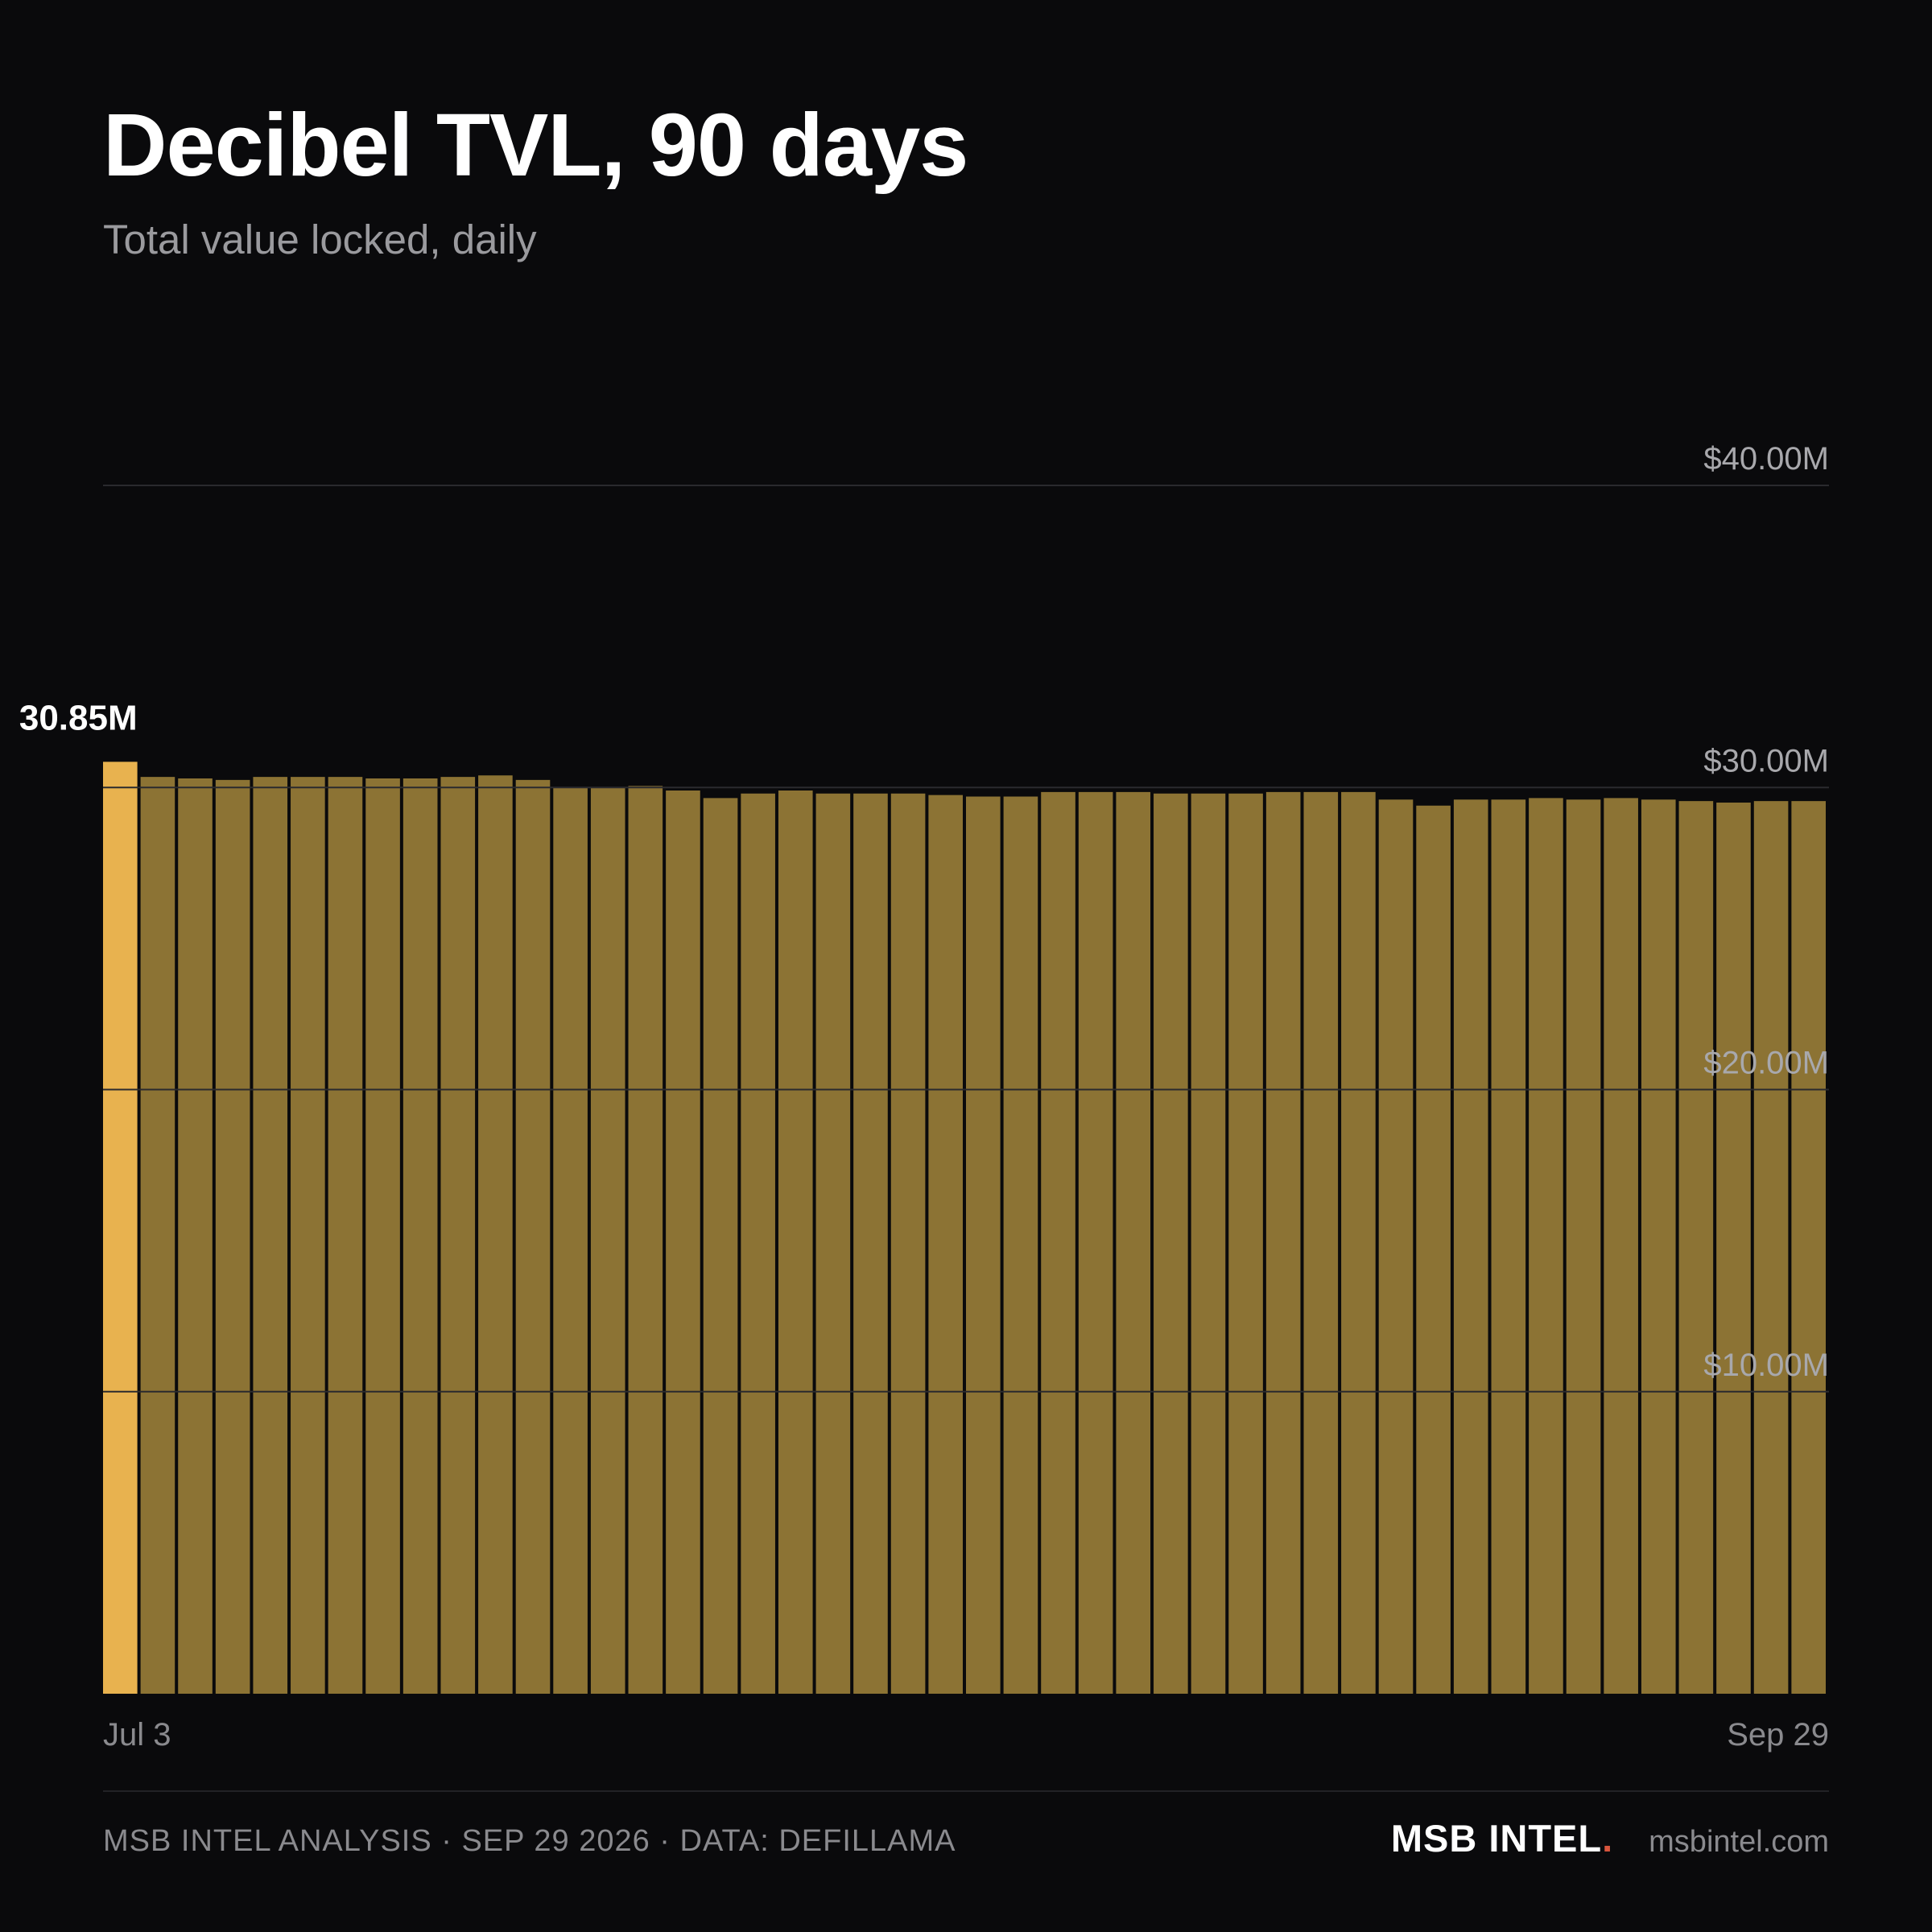 Image resolution: width=1932 pixels, height=1932 pixels. Describe the element at coordinates (1496, 1838) in the screenshot. I see `brand-name: MSB INTEL` at that location.